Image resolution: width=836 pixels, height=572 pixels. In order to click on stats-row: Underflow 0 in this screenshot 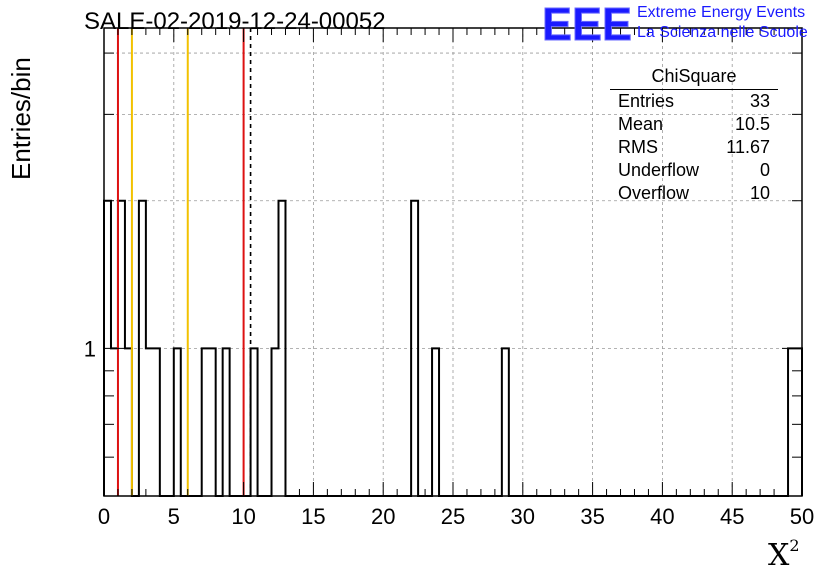, I will do `click(694, 170)`.